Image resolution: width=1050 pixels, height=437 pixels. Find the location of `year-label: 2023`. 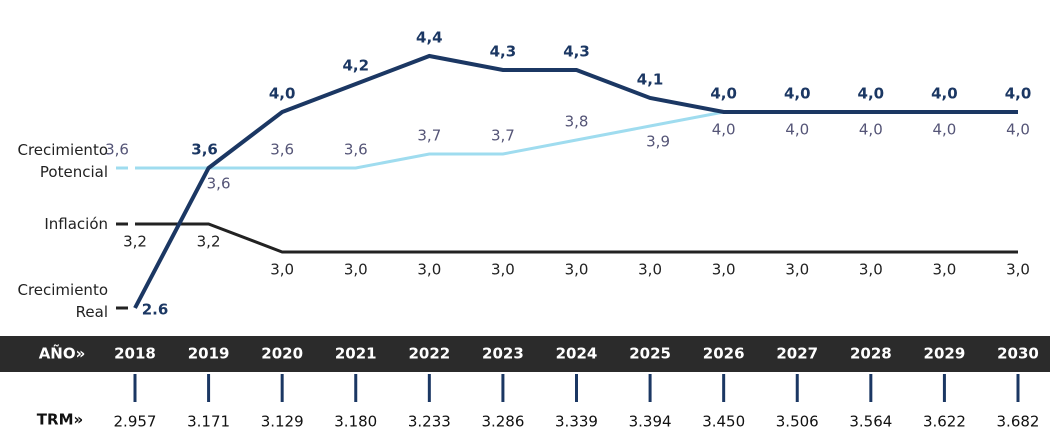

year-label: 2023 is located at coordinates (503, 354).